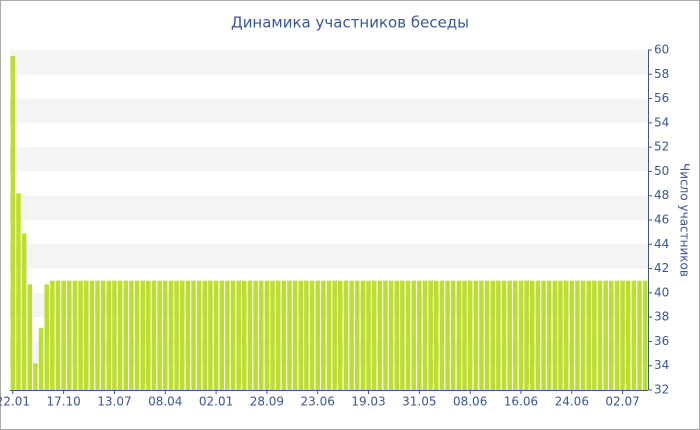 The image size is (700, 430). I want to click on x-tick-label: 24.06, so click(572, 402).